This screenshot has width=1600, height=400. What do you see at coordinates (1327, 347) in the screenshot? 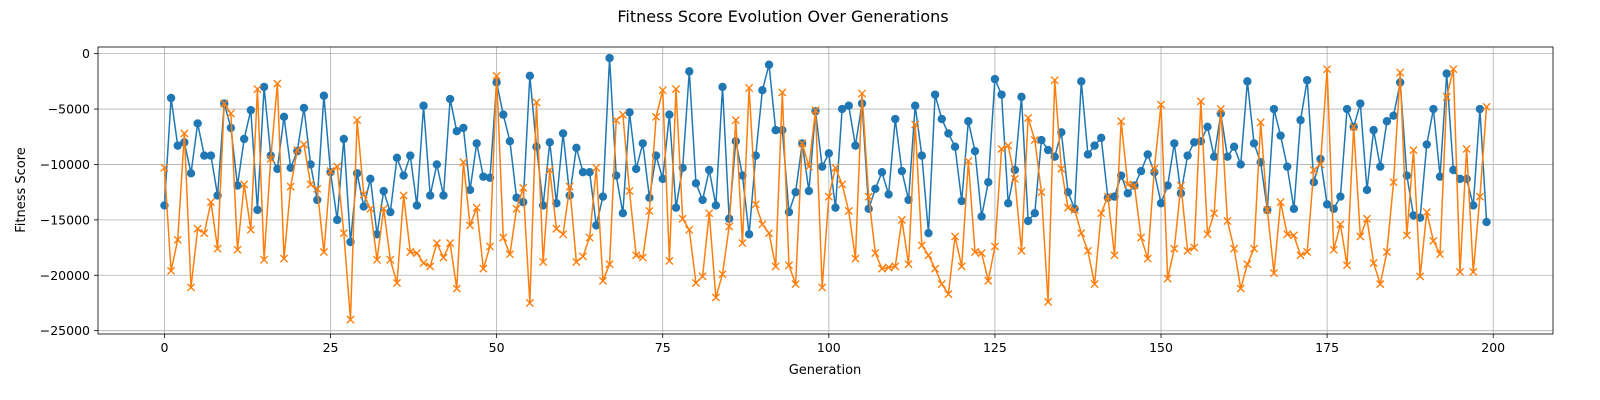
I see `x-tick-label: 175` at bounding box center [1327, 347].